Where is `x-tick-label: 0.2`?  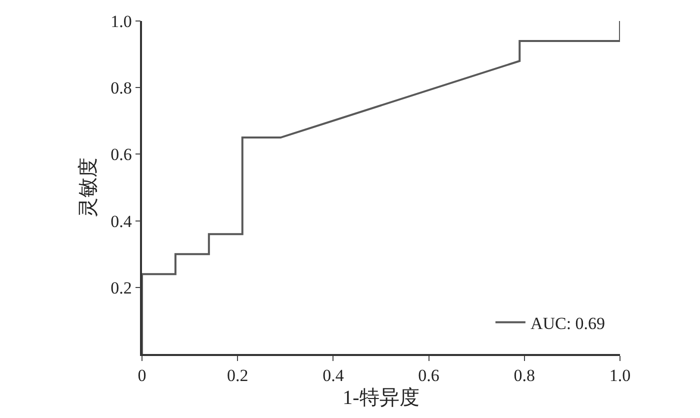 x-tick-label: 0.2 is located at coordinates (237, 376).